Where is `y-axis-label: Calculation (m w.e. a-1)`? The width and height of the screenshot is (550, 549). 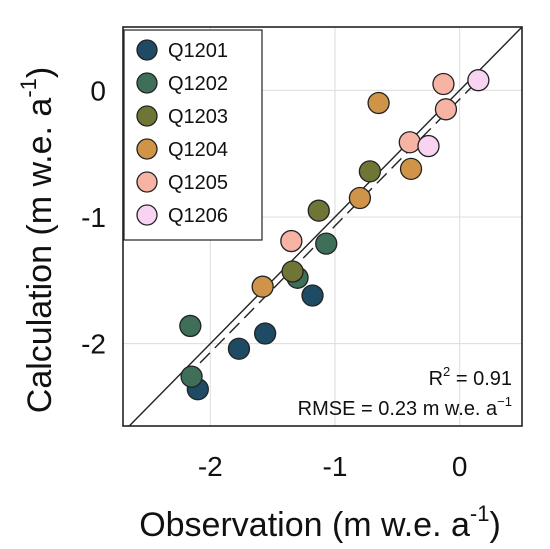
y-axis-label: Calculation (m w.e. a-1) is located at coordinates (37, 240).